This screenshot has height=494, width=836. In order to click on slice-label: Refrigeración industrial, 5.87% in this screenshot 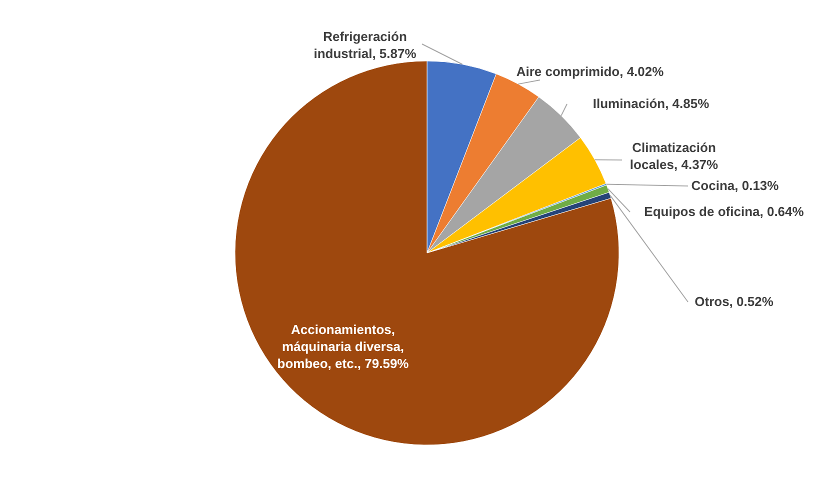, I will do `click(365, 45)`.